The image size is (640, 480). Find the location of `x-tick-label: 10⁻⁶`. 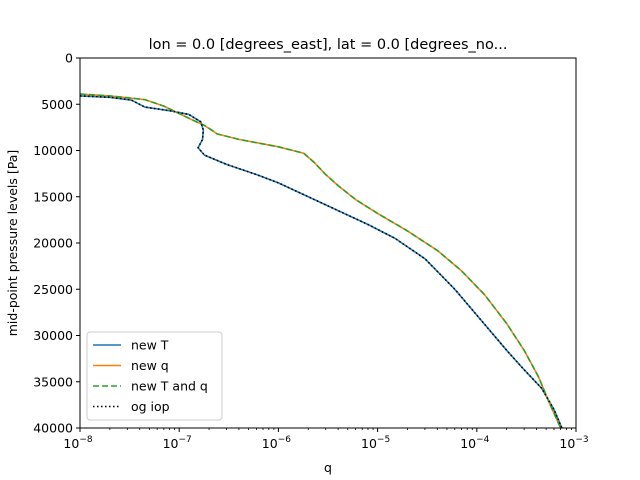

x-tick-label: 10⁻⁶ is located at coordinates (276, 443).